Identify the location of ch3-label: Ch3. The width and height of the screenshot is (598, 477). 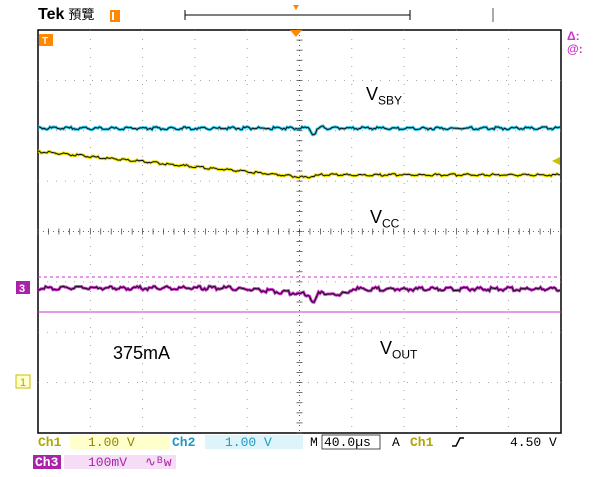
(47, 462).